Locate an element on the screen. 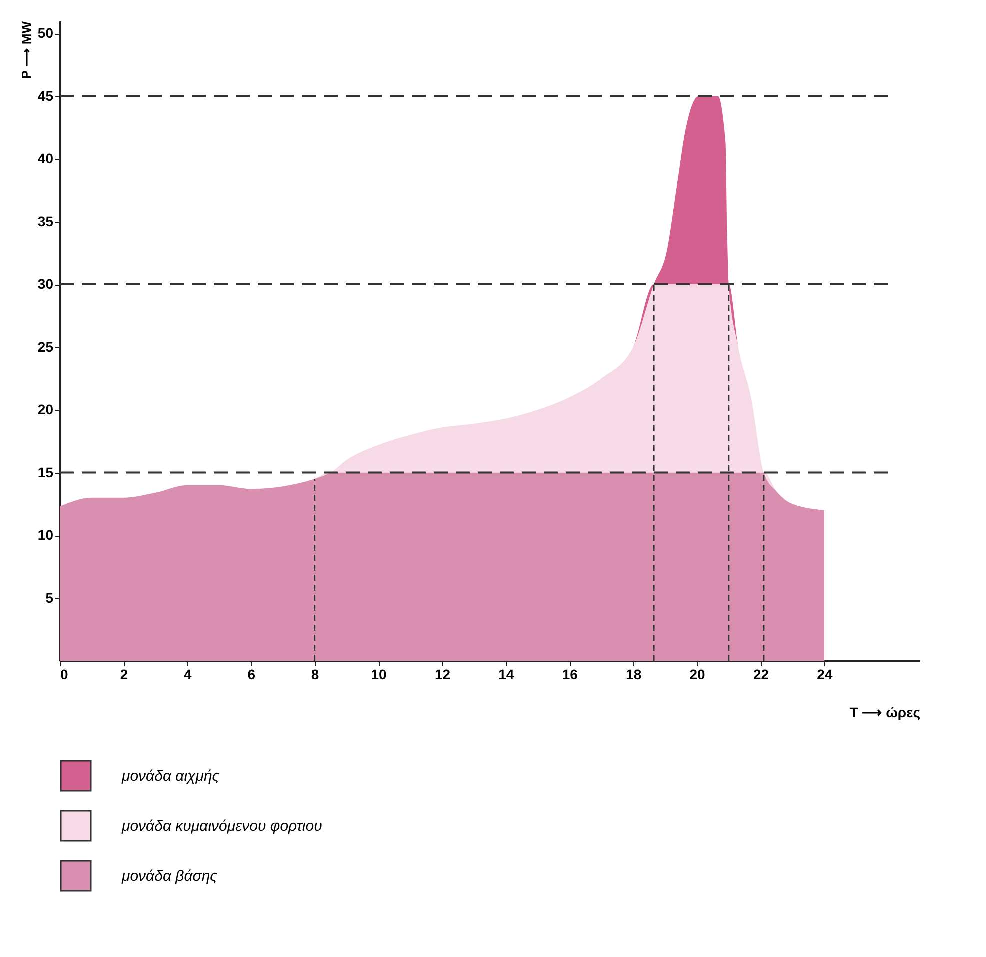  legend-label: μονάδα αιχμής is located at coordinates (170, 776).